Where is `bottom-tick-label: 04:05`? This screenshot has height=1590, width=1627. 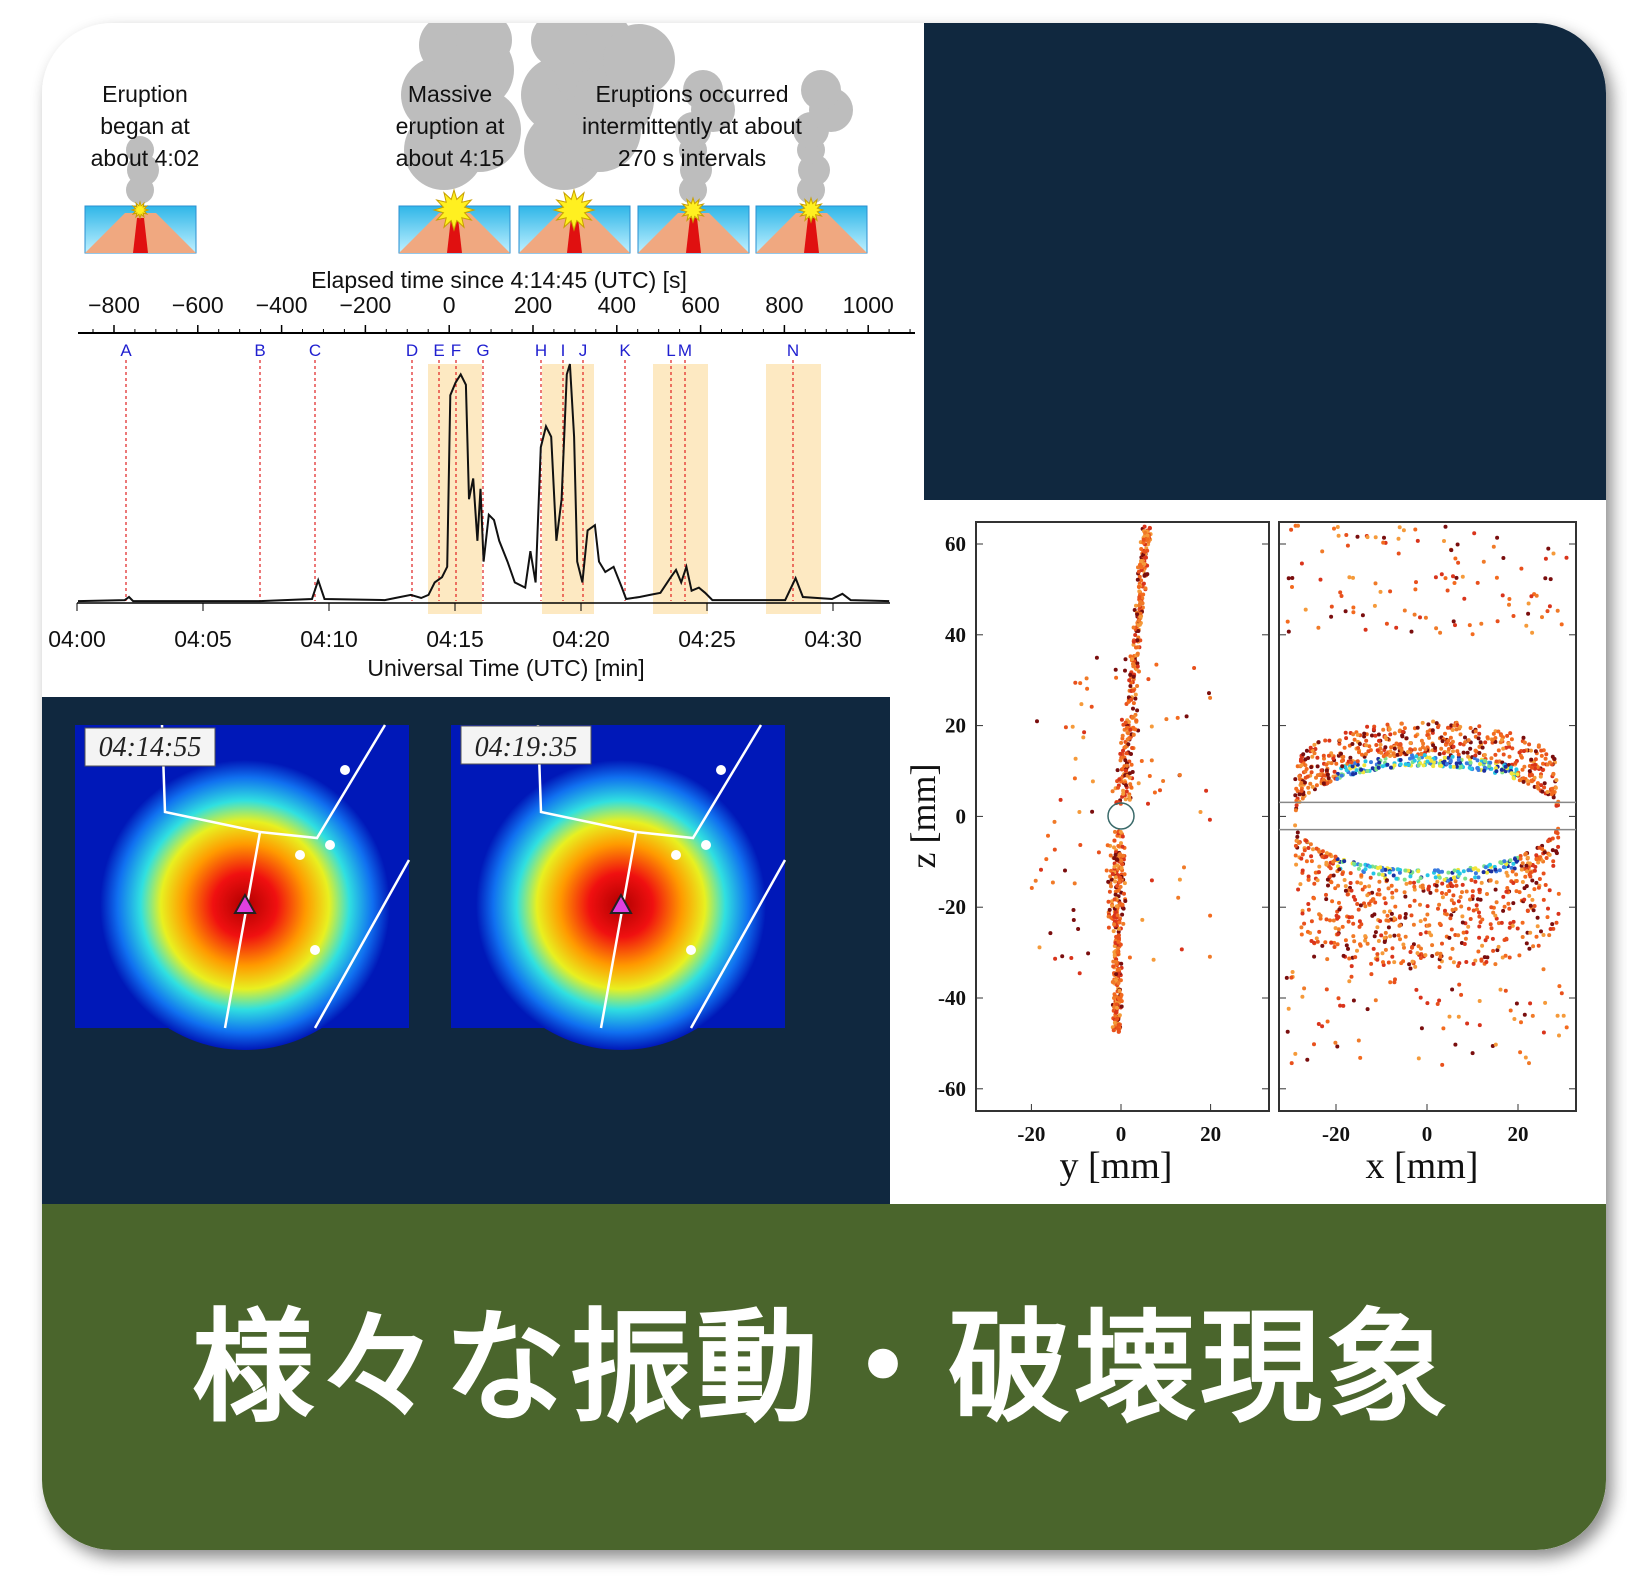 bottom-tick-label: 04:05 is located at coordinates (203, 639).